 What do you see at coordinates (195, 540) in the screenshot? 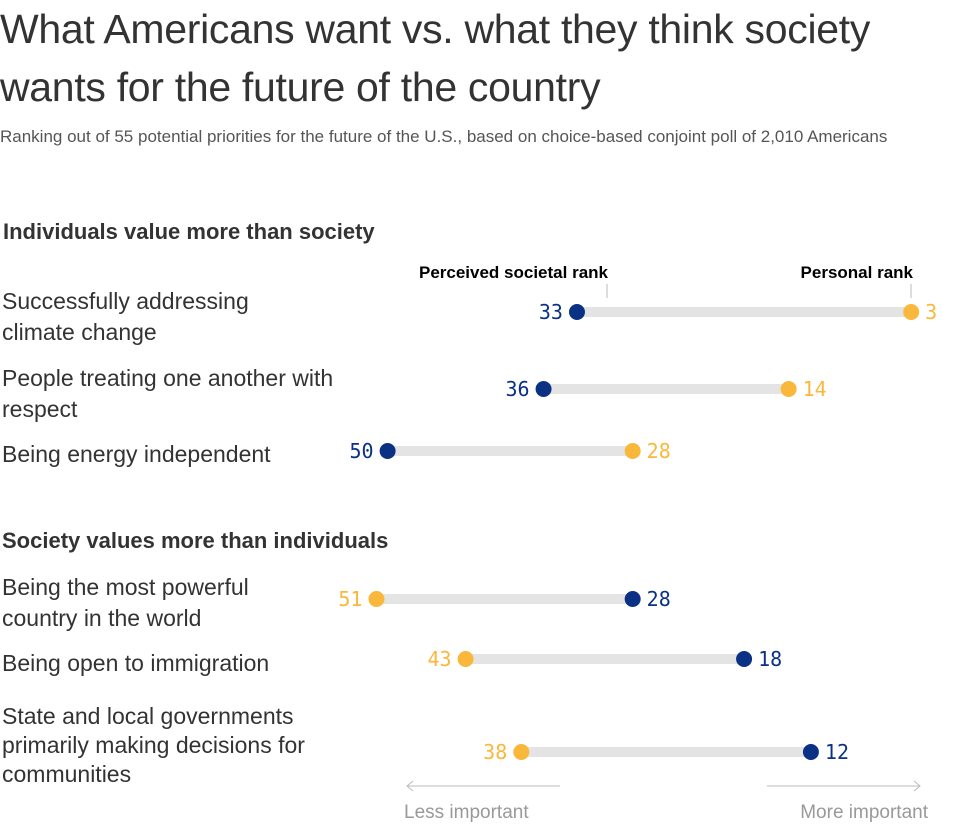
I see `section-title-society: Society values more than individuals` at bounding box center [195, 540].